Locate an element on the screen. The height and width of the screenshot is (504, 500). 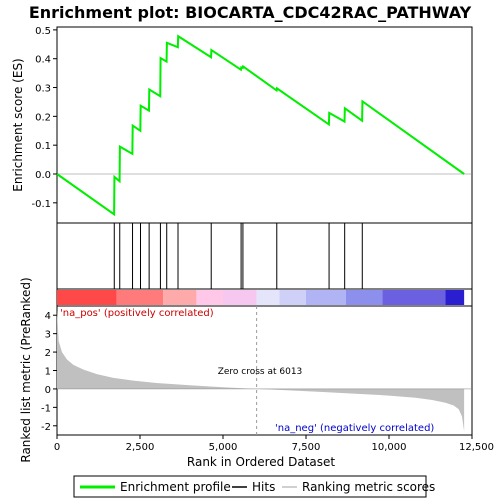
hits-panel-frame is located at coordinates (264, 256).